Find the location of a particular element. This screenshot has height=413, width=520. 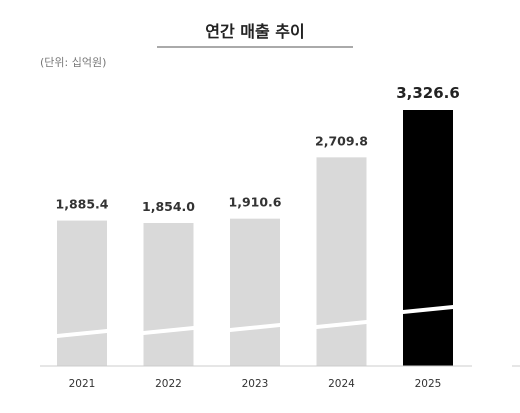

x-tick-label-2021: 2021 is located at coordinates (82, 384).